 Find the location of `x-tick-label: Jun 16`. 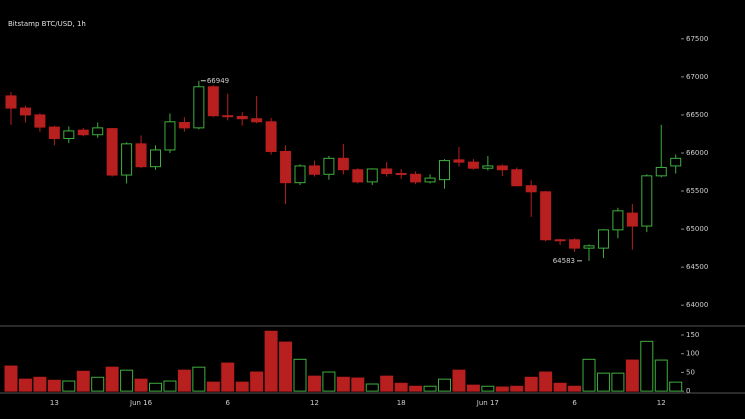

x-tick-label: Jun 16 is located at coordinates (141, 403).